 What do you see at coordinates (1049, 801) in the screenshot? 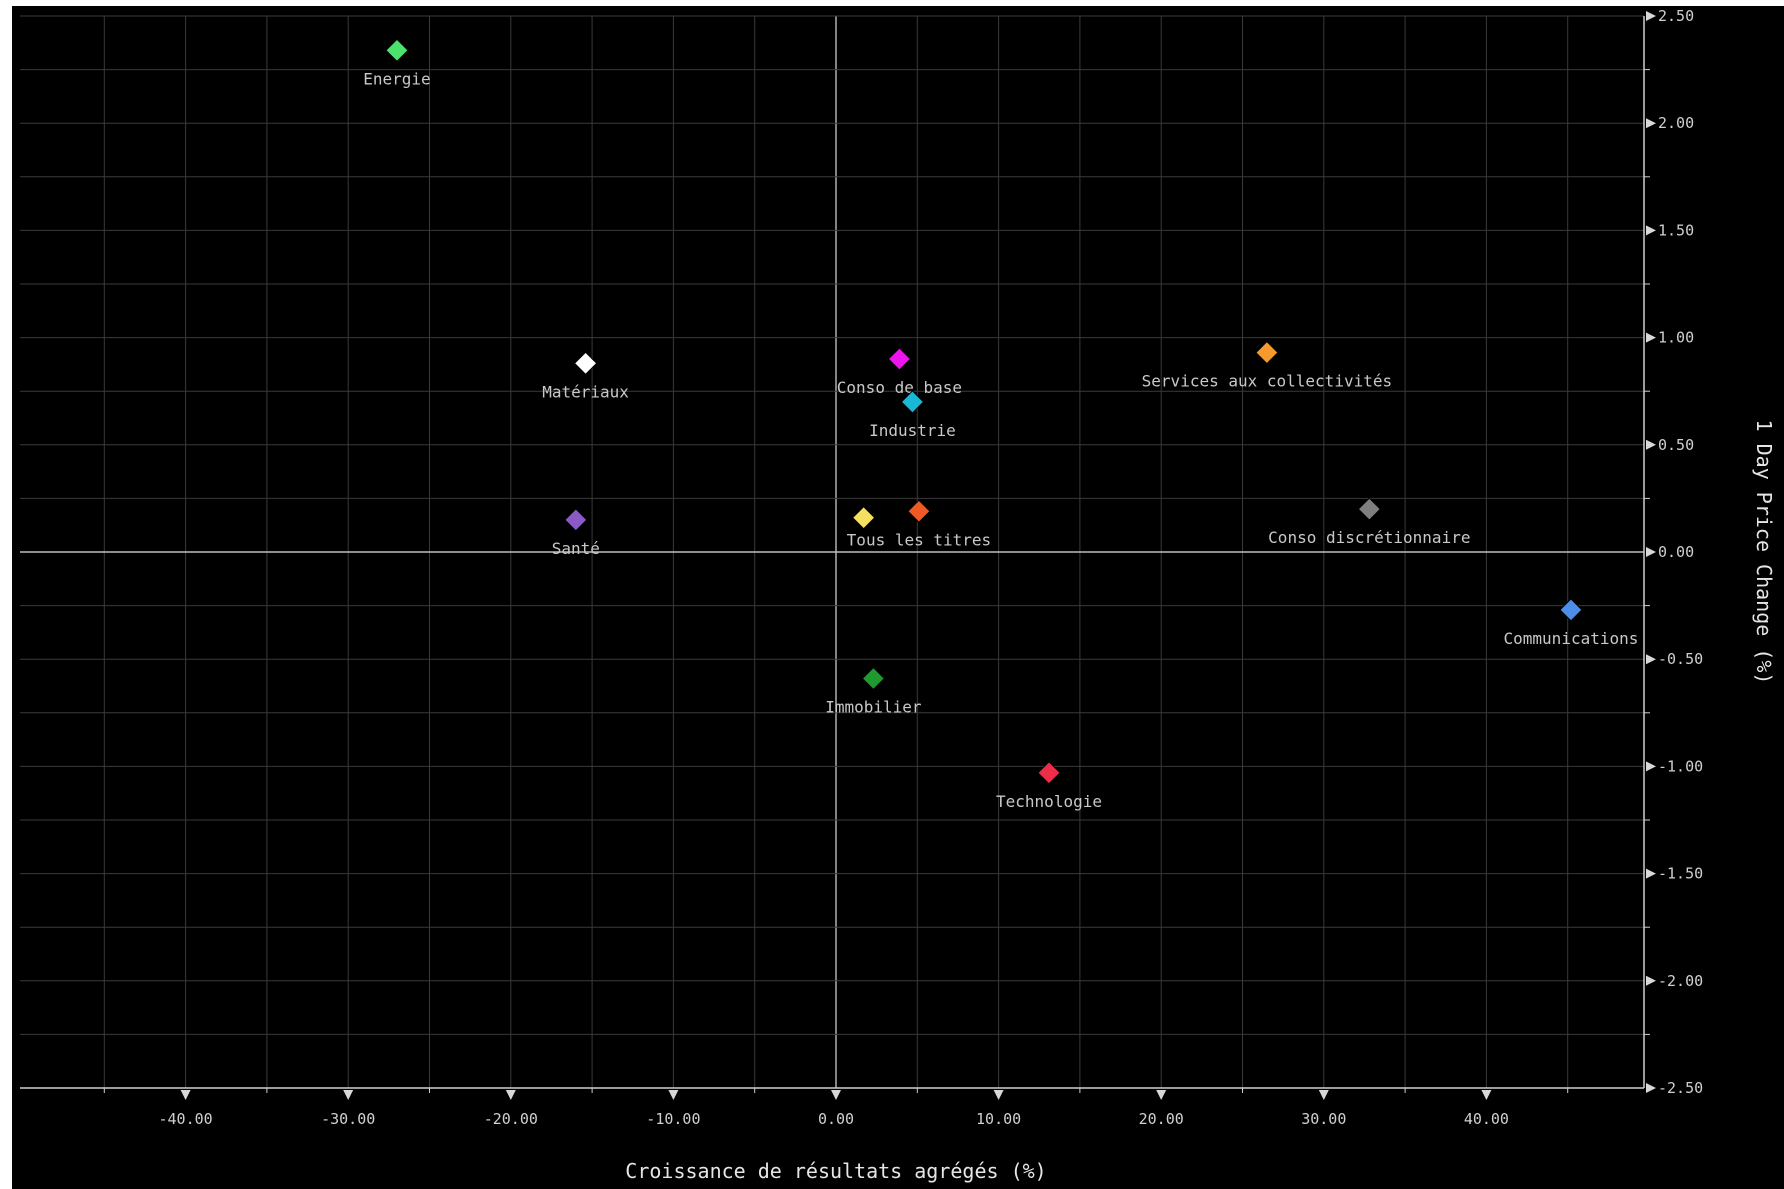
I see `data-point-label: Technologie` at bounding box center [1049, 801].